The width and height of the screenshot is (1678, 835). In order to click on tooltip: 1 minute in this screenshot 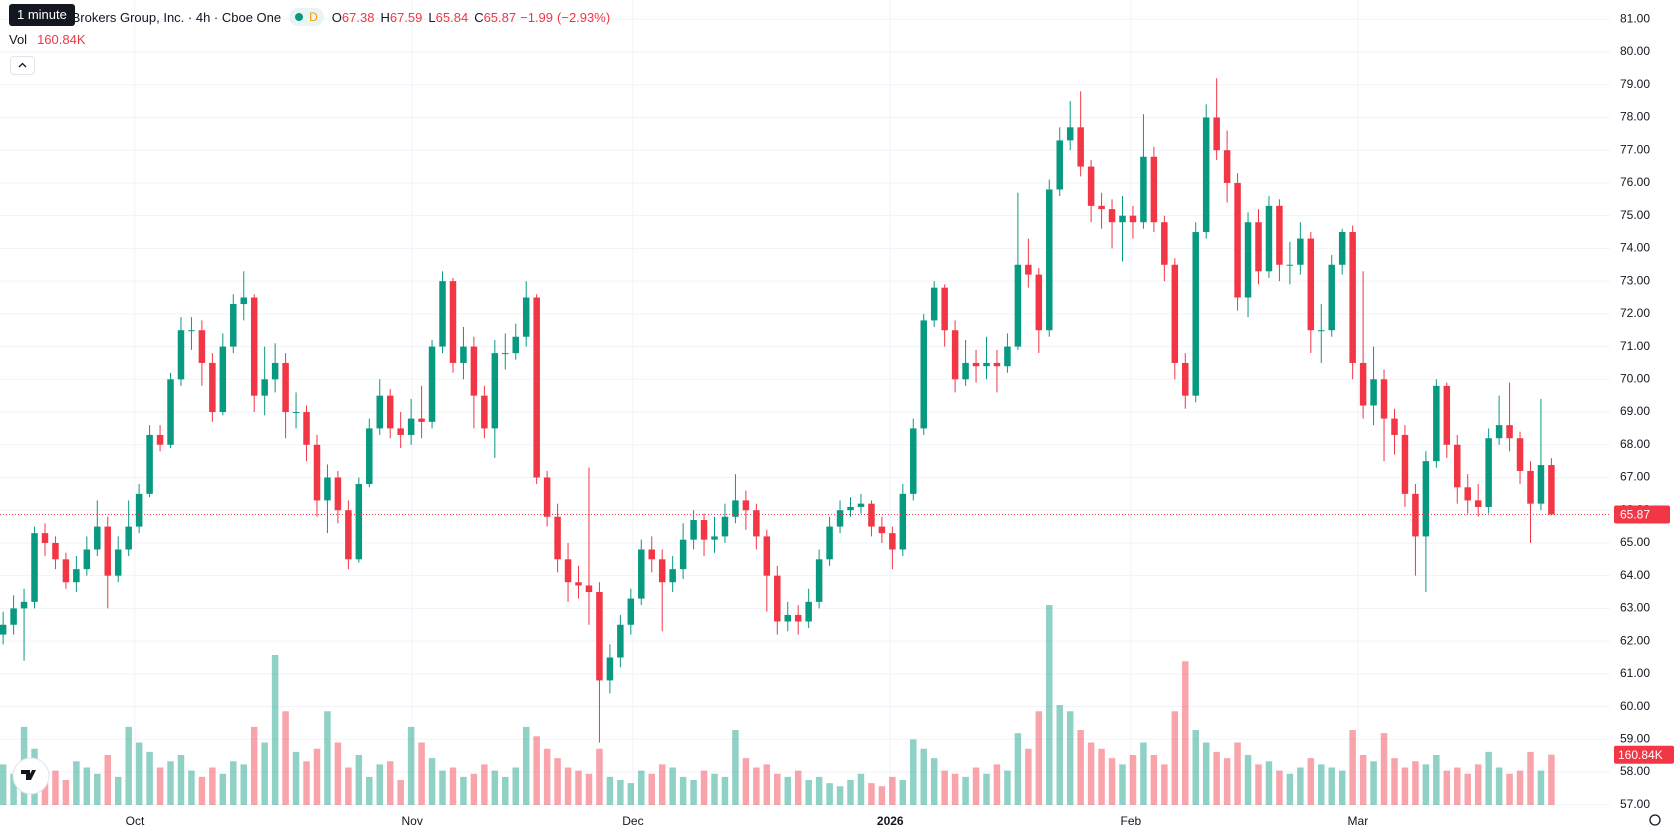, I will do `click(42, 15)`.